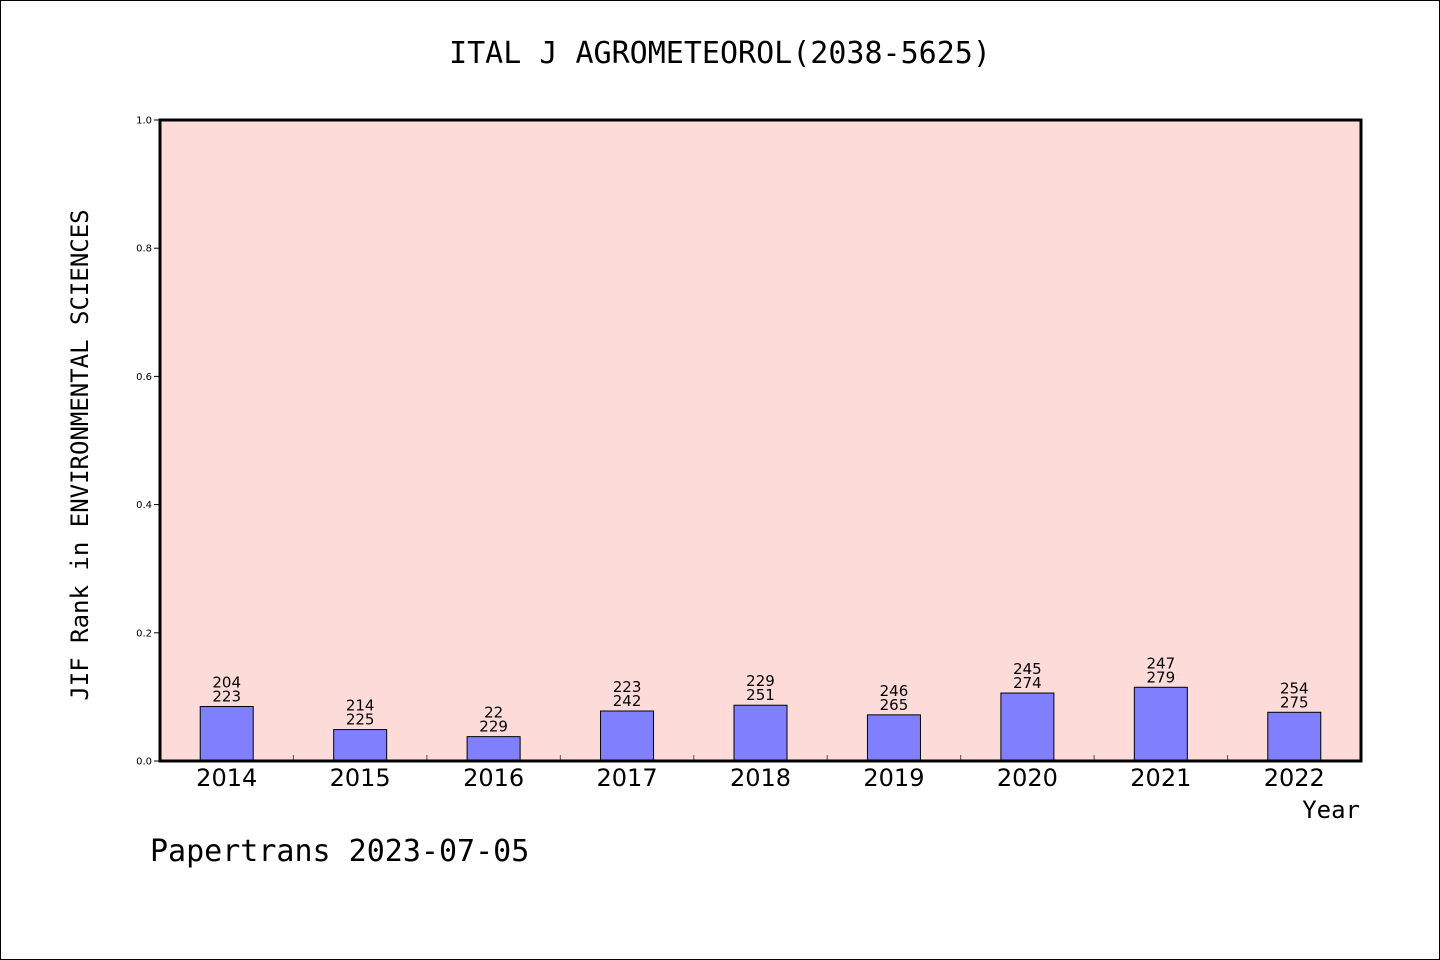 This screenshot has height=960, width=1440. Describe the element at coordinates (144, 121) in the screenshot. I see `y-tick-label: 1.0` at that location.